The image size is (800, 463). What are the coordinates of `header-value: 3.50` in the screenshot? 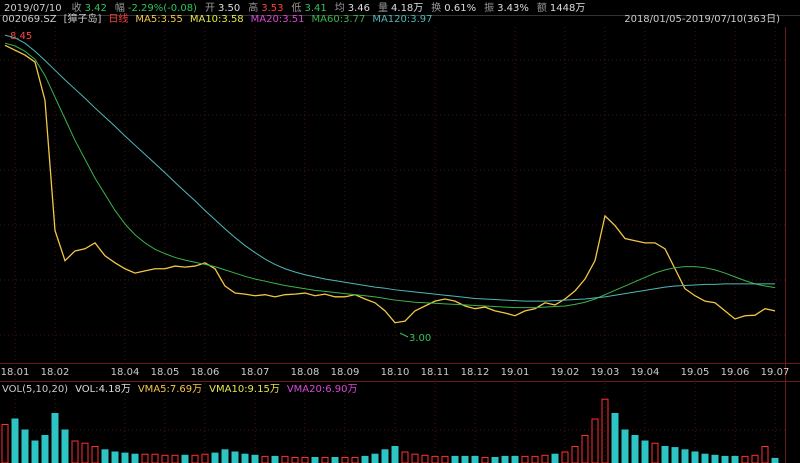 It's located at (229, 8).